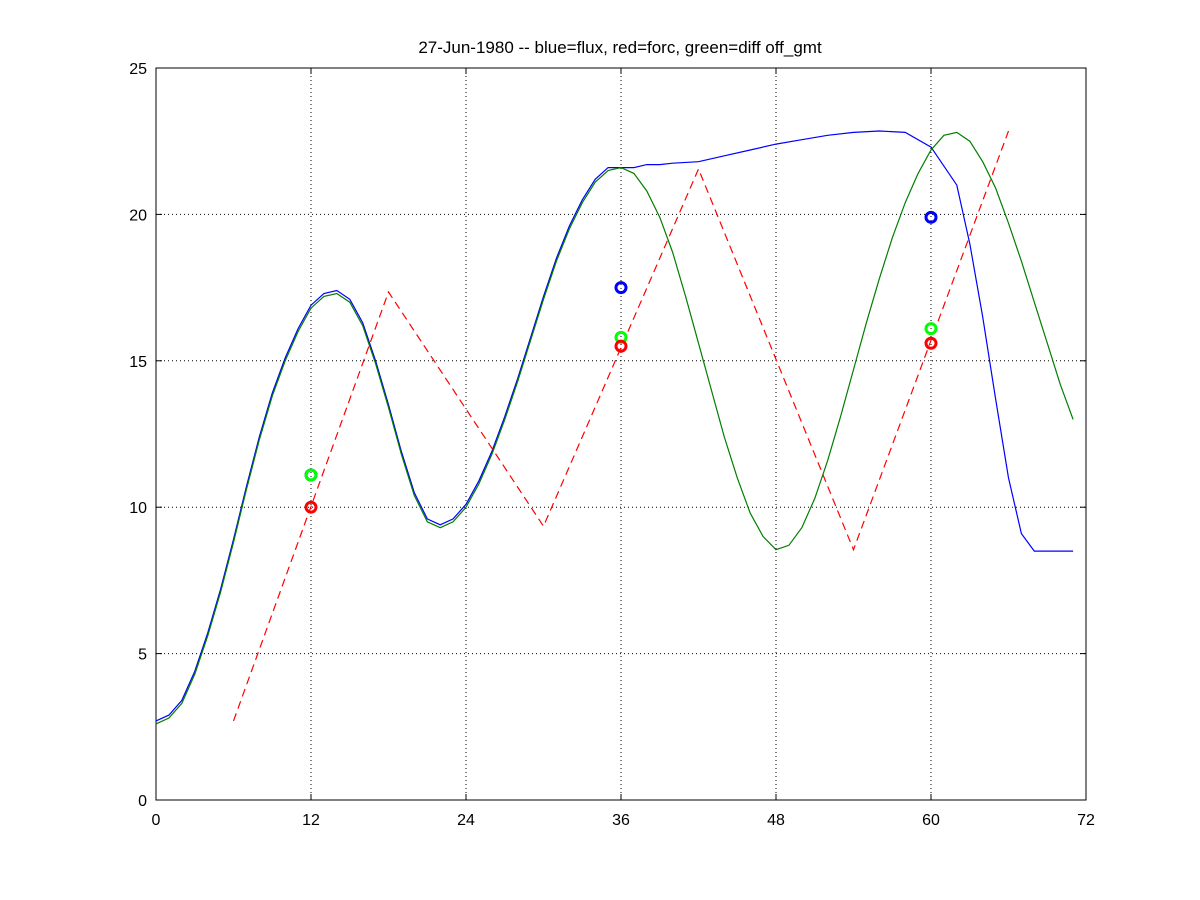 The height and width of the screenshot is (900, 1200). I want to click on x-tick-label: 60, so click(931, 820).